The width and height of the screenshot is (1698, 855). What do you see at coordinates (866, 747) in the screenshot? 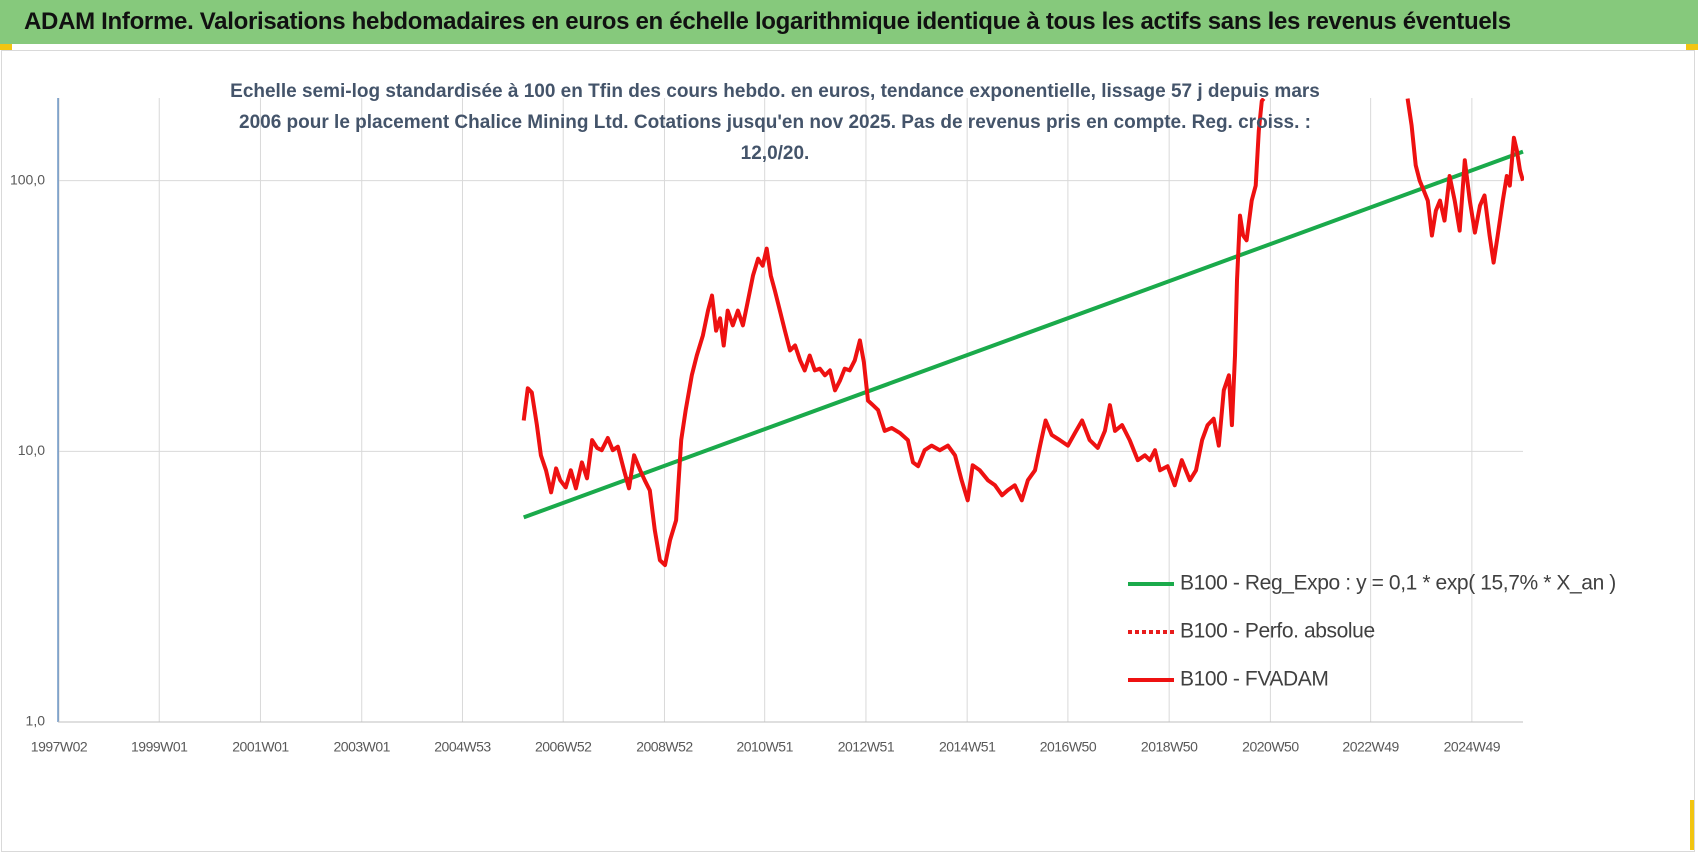
I see `x-tick-label: 2012W51` at bounding box center [866, 747].